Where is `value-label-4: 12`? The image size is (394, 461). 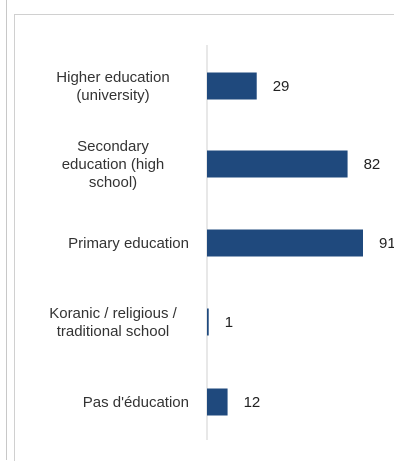 value-label-4: 12 is located at coordinates (252, 402).